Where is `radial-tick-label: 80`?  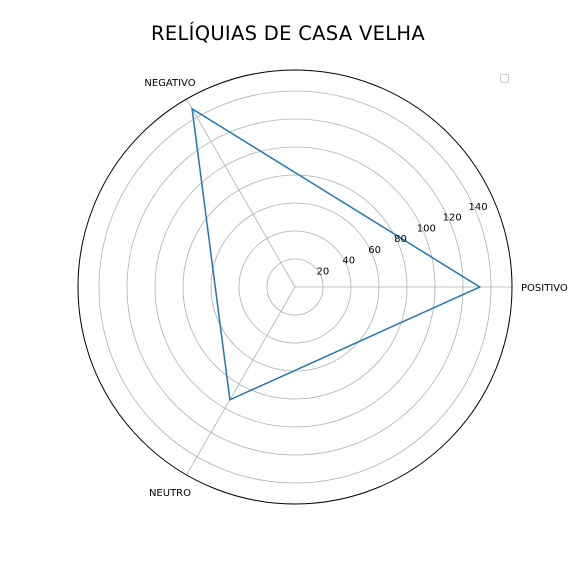 radial-tick-label: 80 is located at coordinates (400, 239).